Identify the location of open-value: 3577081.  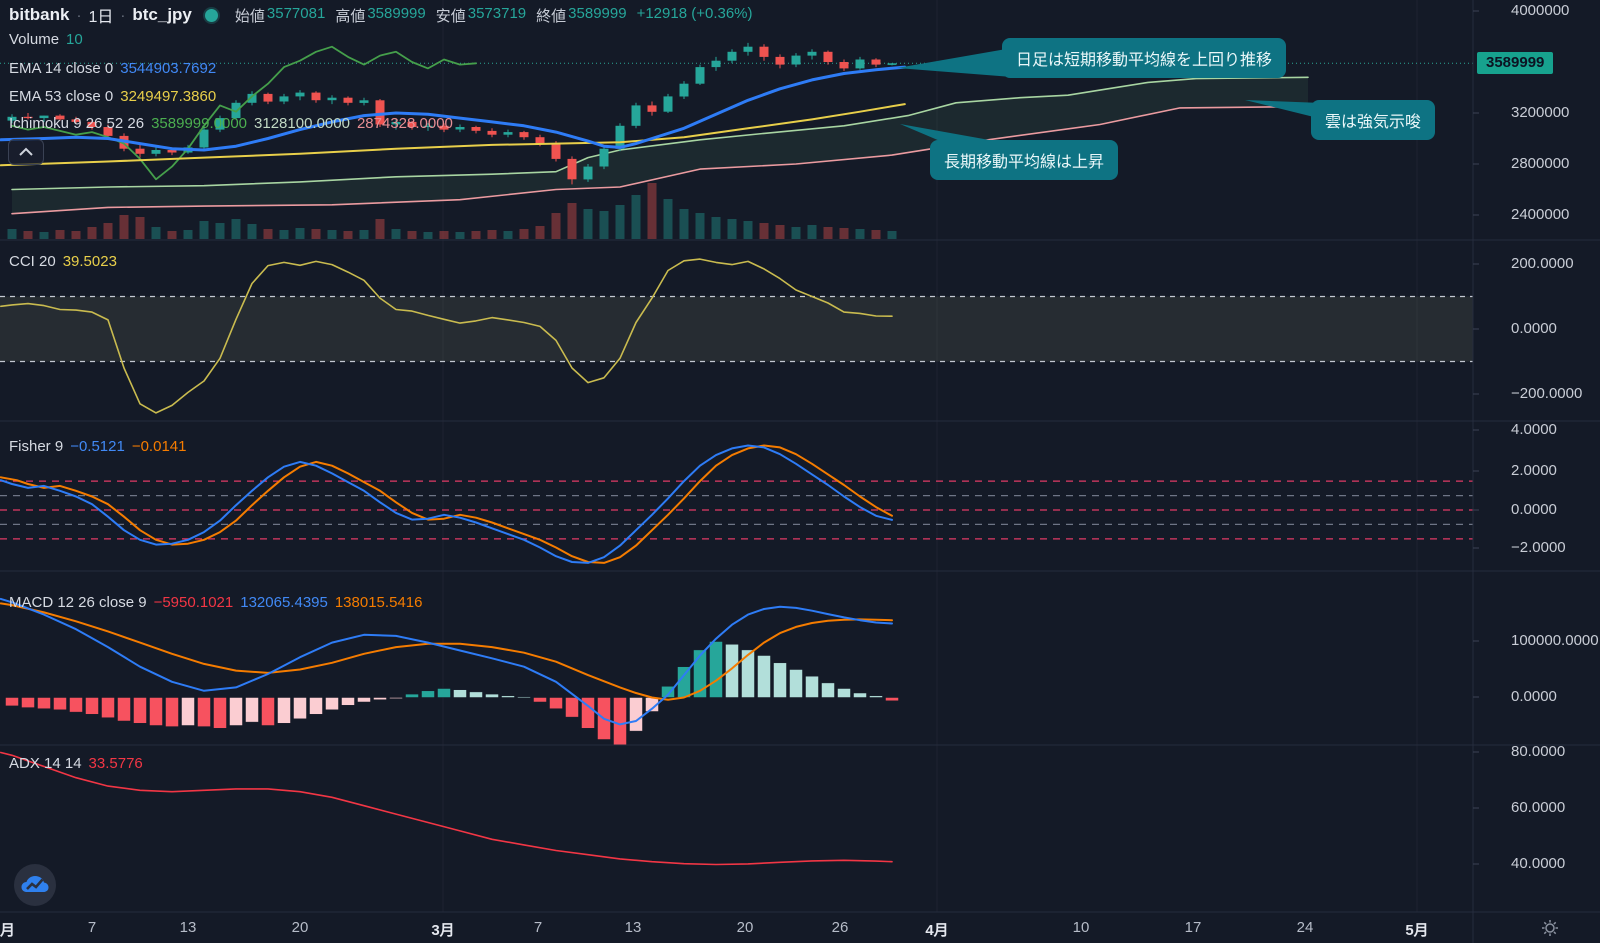
(296, 13).